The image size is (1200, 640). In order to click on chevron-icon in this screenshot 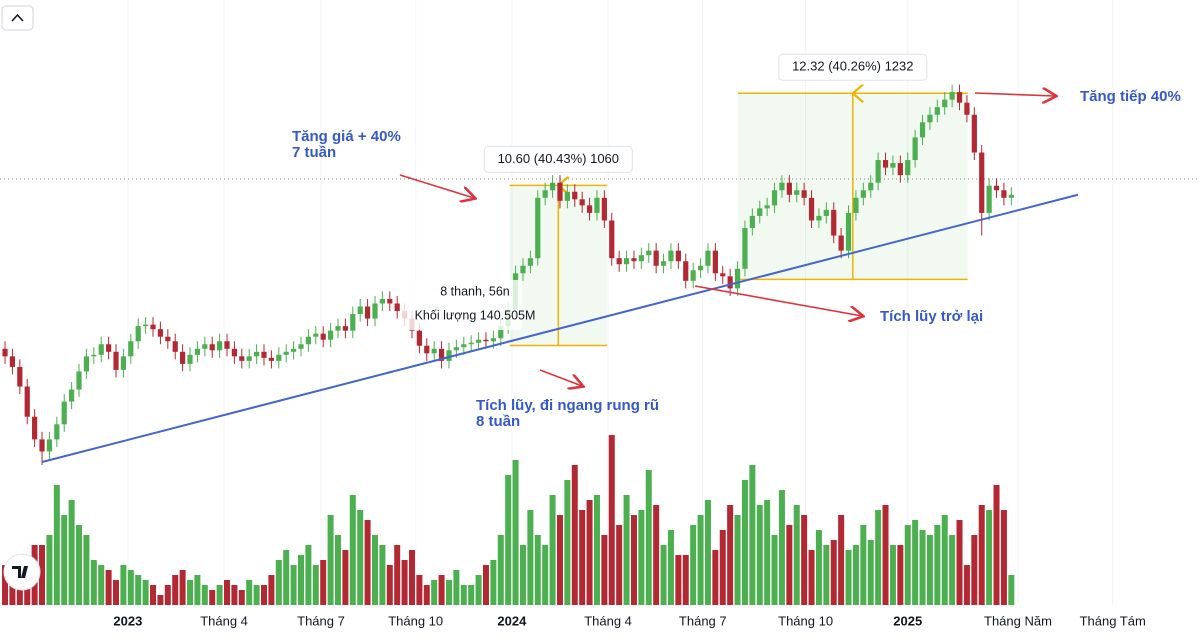, I will do `click(17, 17)`.